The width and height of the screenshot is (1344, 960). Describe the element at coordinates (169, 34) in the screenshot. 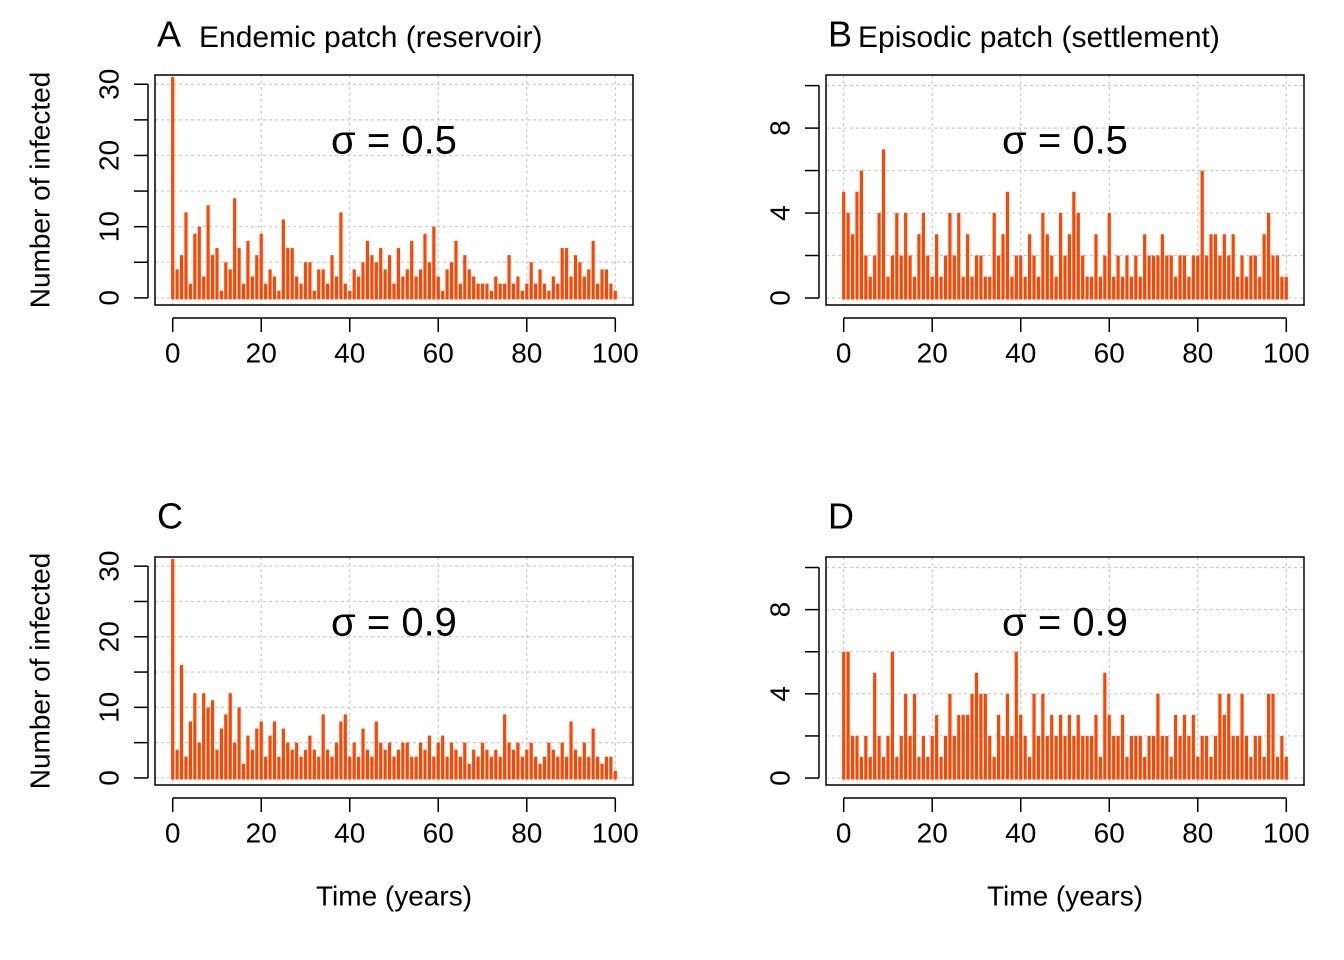

I see `panel-label: A` at that location.